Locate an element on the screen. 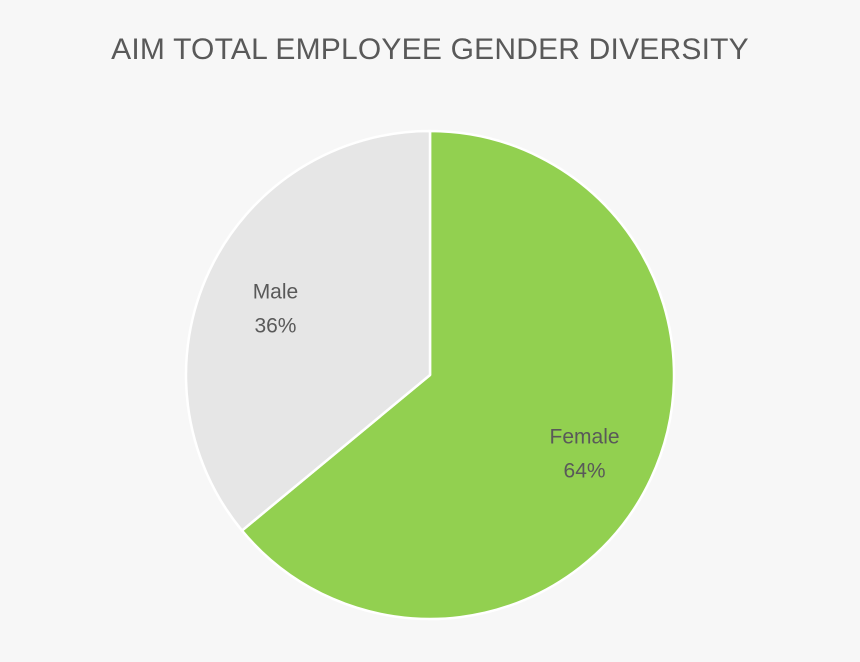 Image resolution: width=860 pixels, height=662 pixels. chart-title: AIM TOTAL EMPLOYEE GENDER DIVERSITY is located at coordinates (430, 49).